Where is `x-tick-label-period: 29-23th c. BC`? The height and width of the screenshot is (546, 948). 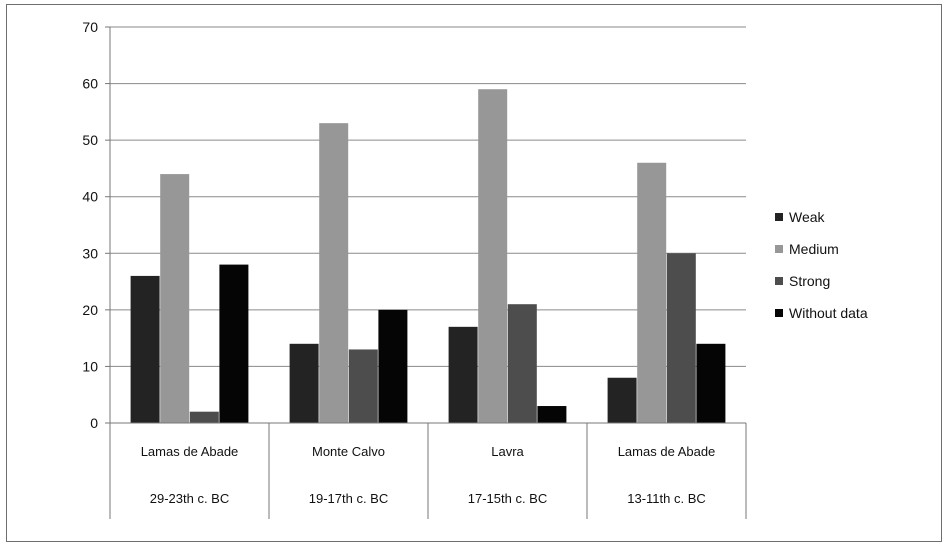
x-tick-label-period: 29-23th c. BC is located at coordinates (190, 498).